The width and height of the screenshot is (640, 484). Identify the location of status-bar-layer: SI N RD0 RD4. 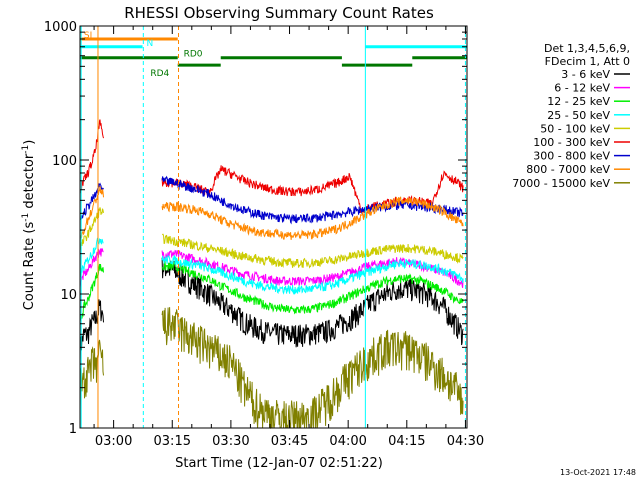
(273, 55).